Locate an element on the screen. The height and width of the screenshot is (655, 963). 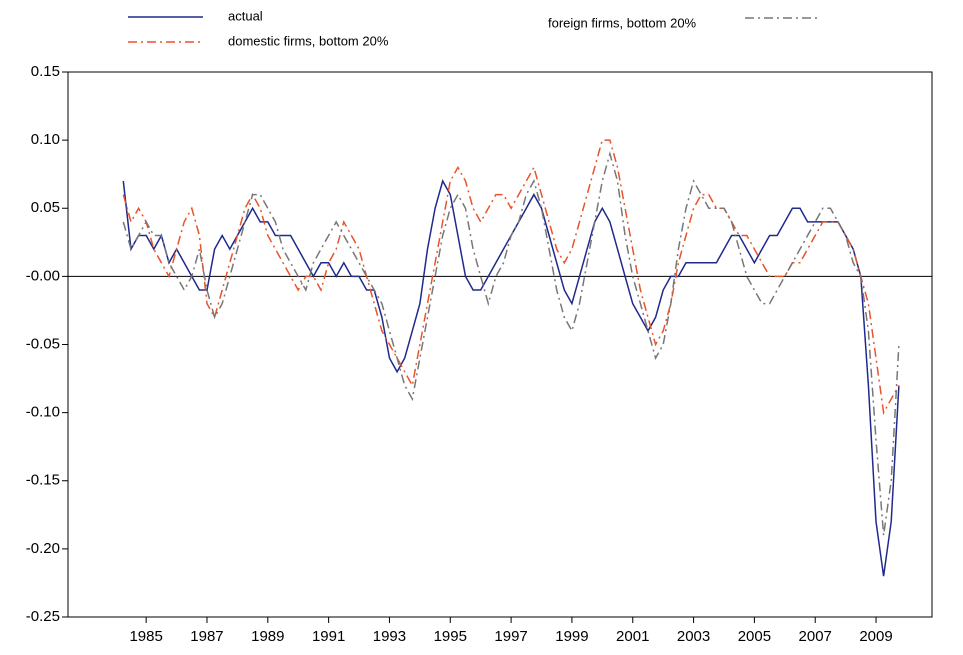
x-tick-label: 1999 is located at coordinates (571, 636).